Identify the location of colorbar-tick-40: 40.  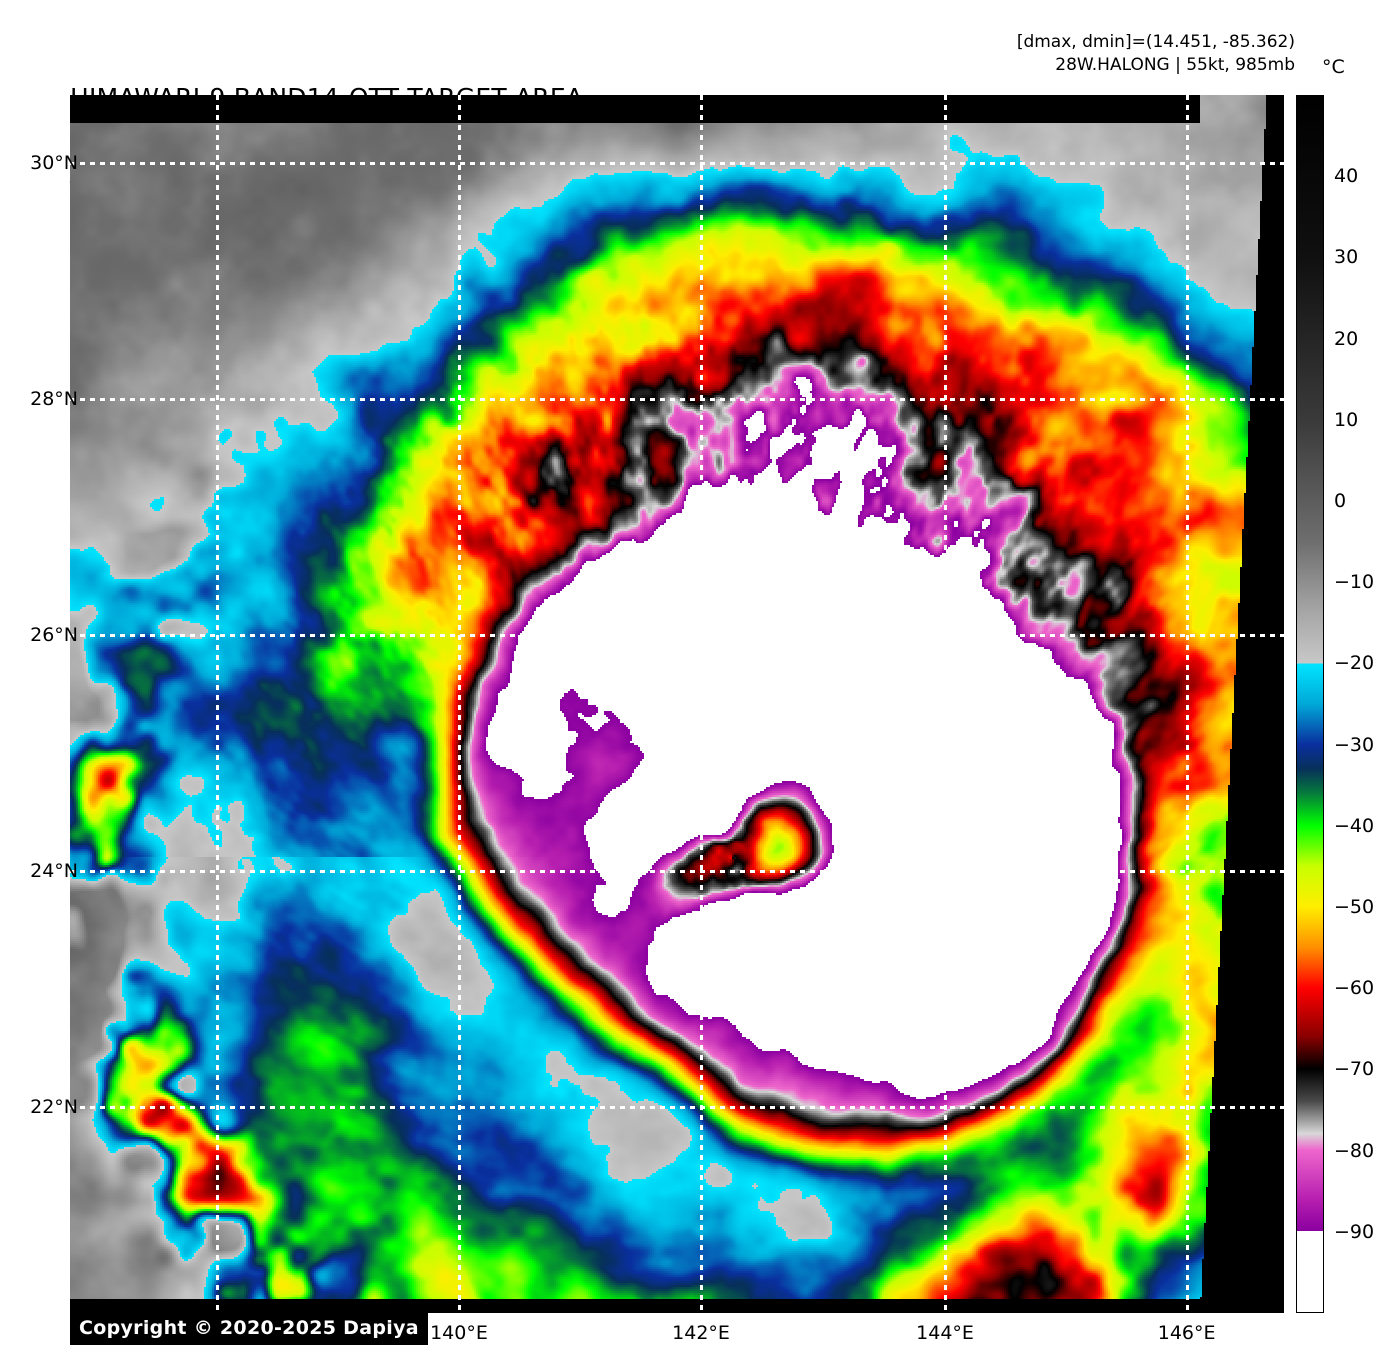
(1346, 176).